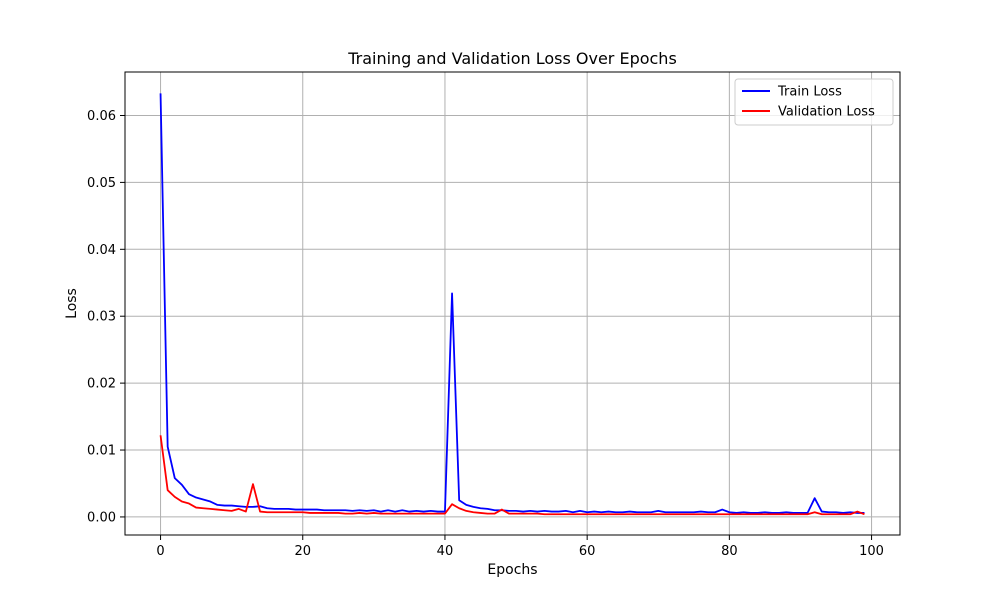 The width and height of the screenshot is (1000, 600). I want to click on chart-title: Training and Validation Loss Over Epochs, so click(512, 58).